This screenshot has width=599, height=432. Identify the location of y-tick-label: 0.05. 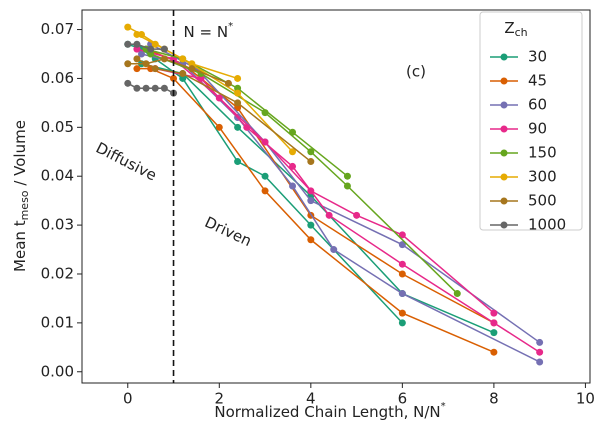
(57, 127).